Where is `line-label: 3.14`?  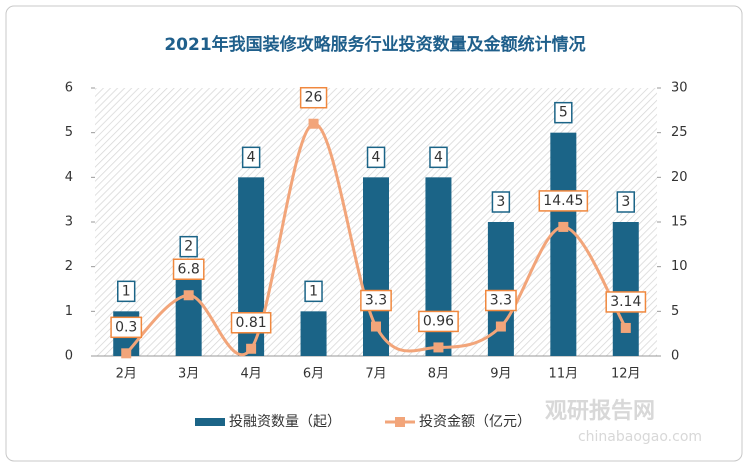 line-label: 3.14 is located at coordinates (625, 302).